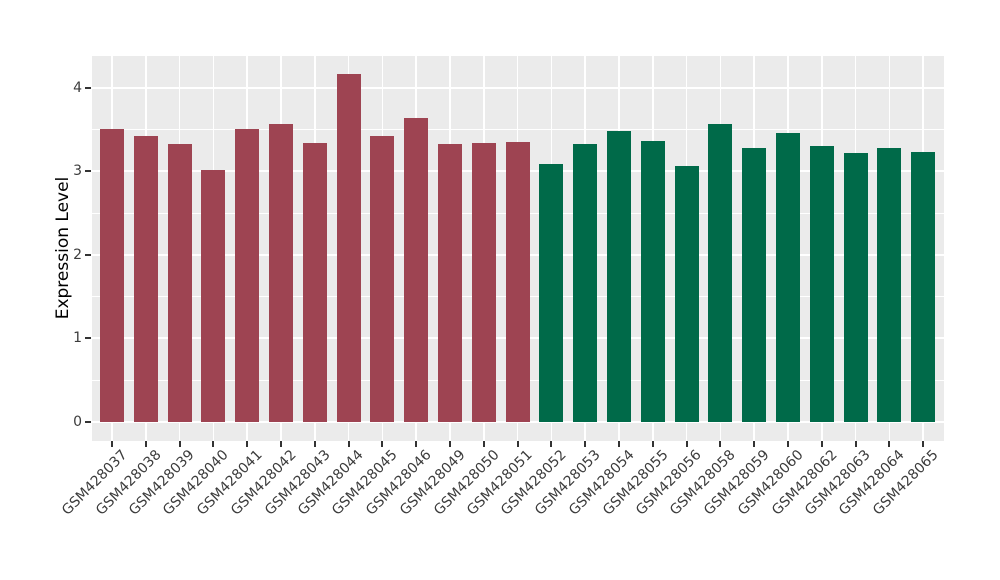 The image size is (1000, 580). Describe the element at coordinates (416, 269) in the screenshot. I see `bar-GSM428046` at that location.